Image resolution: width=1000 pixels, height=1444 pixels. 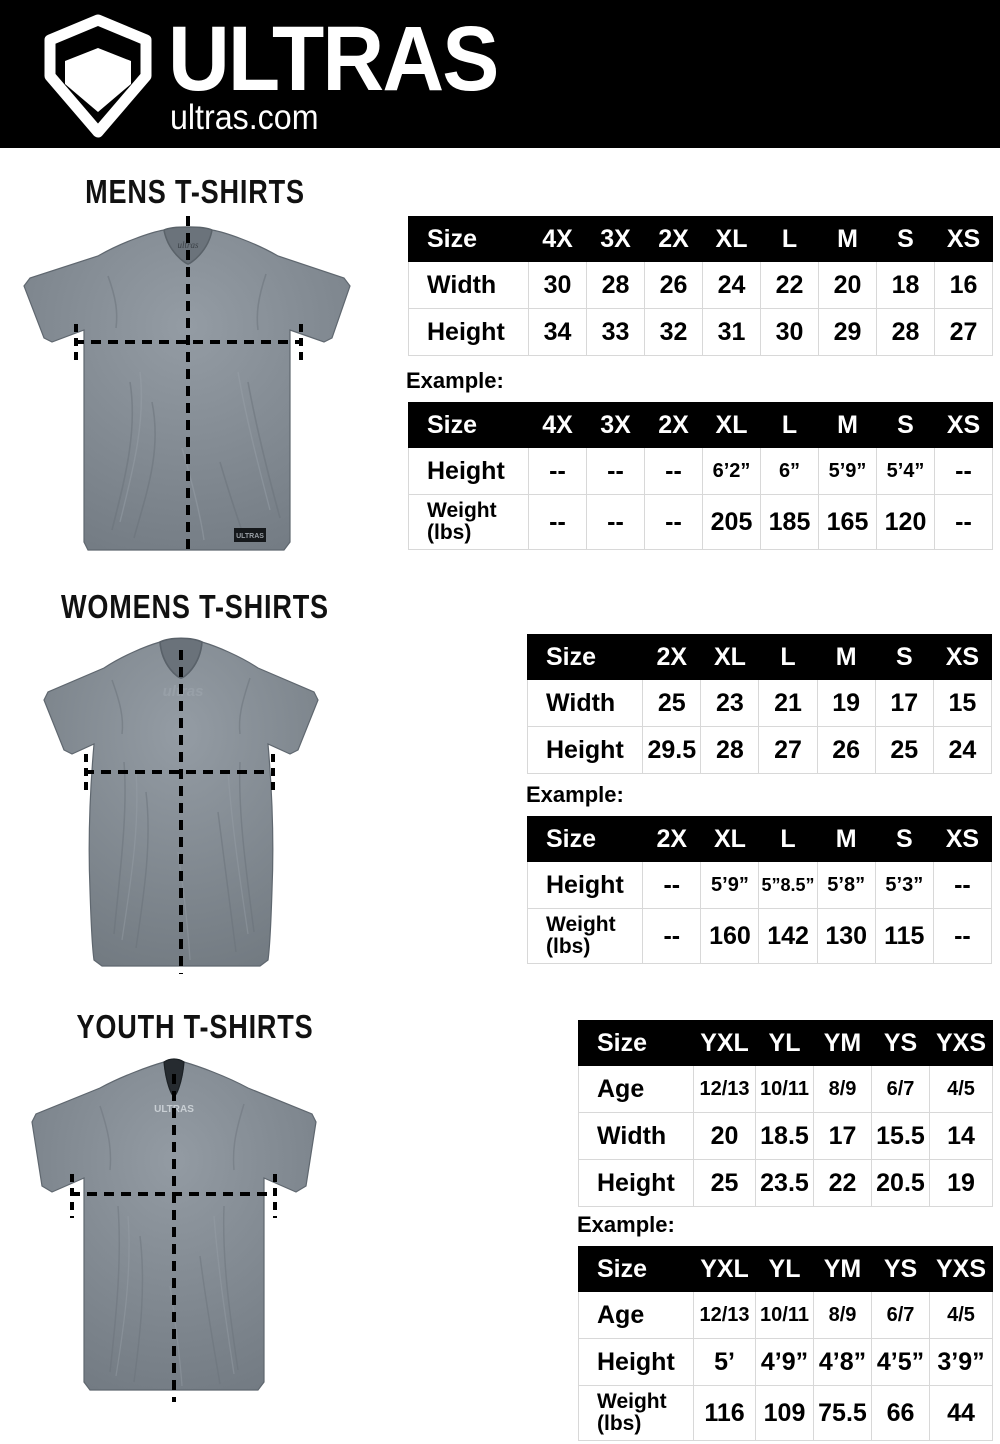 What do you see at coordinates (842, 1136) in the screenshot?
I see `cell: 17` at bounding box center [842, 1136].